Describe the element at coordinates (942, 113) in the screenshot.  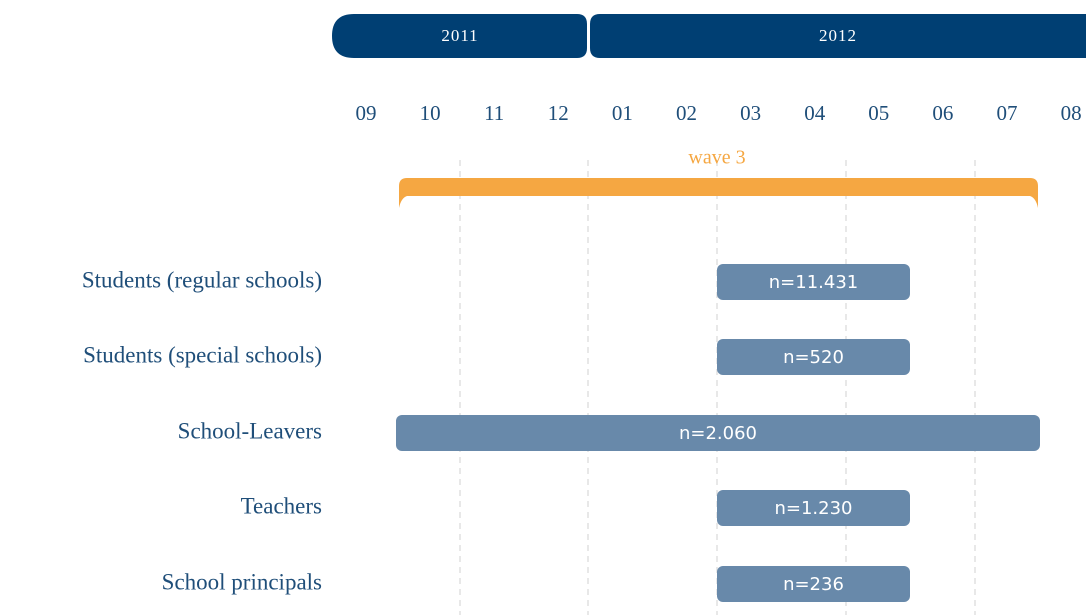
I see `month-label: 06` at that location.